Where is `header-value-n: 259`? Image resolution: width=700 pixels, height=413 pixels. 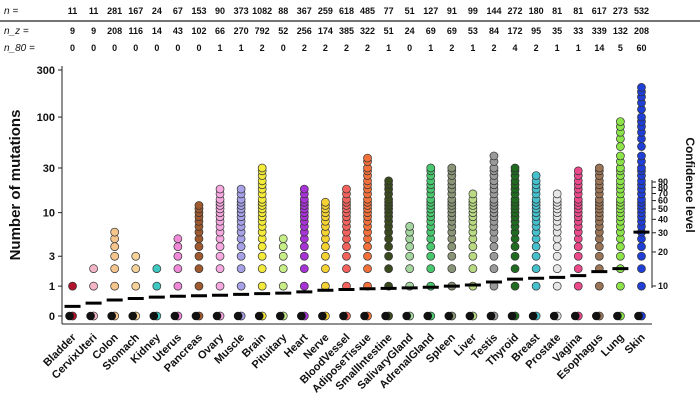 header-value-n: 259 is located at coordinates (325, 11).